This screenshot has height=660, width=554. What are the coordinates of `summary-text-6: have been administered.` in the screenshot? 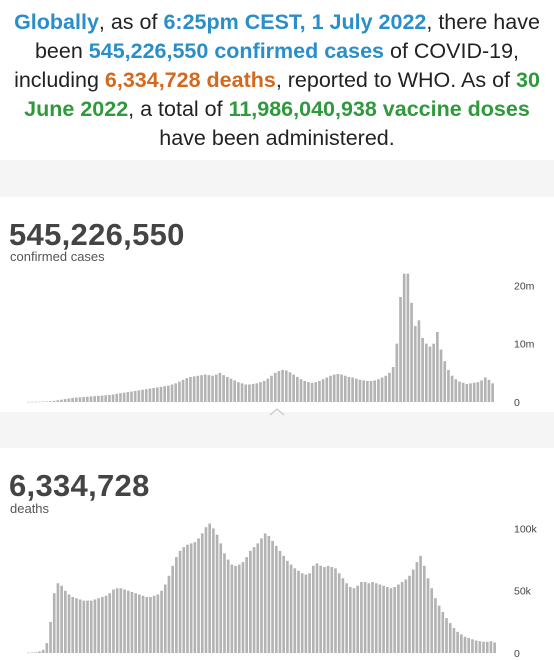 It's located at (277, 138).